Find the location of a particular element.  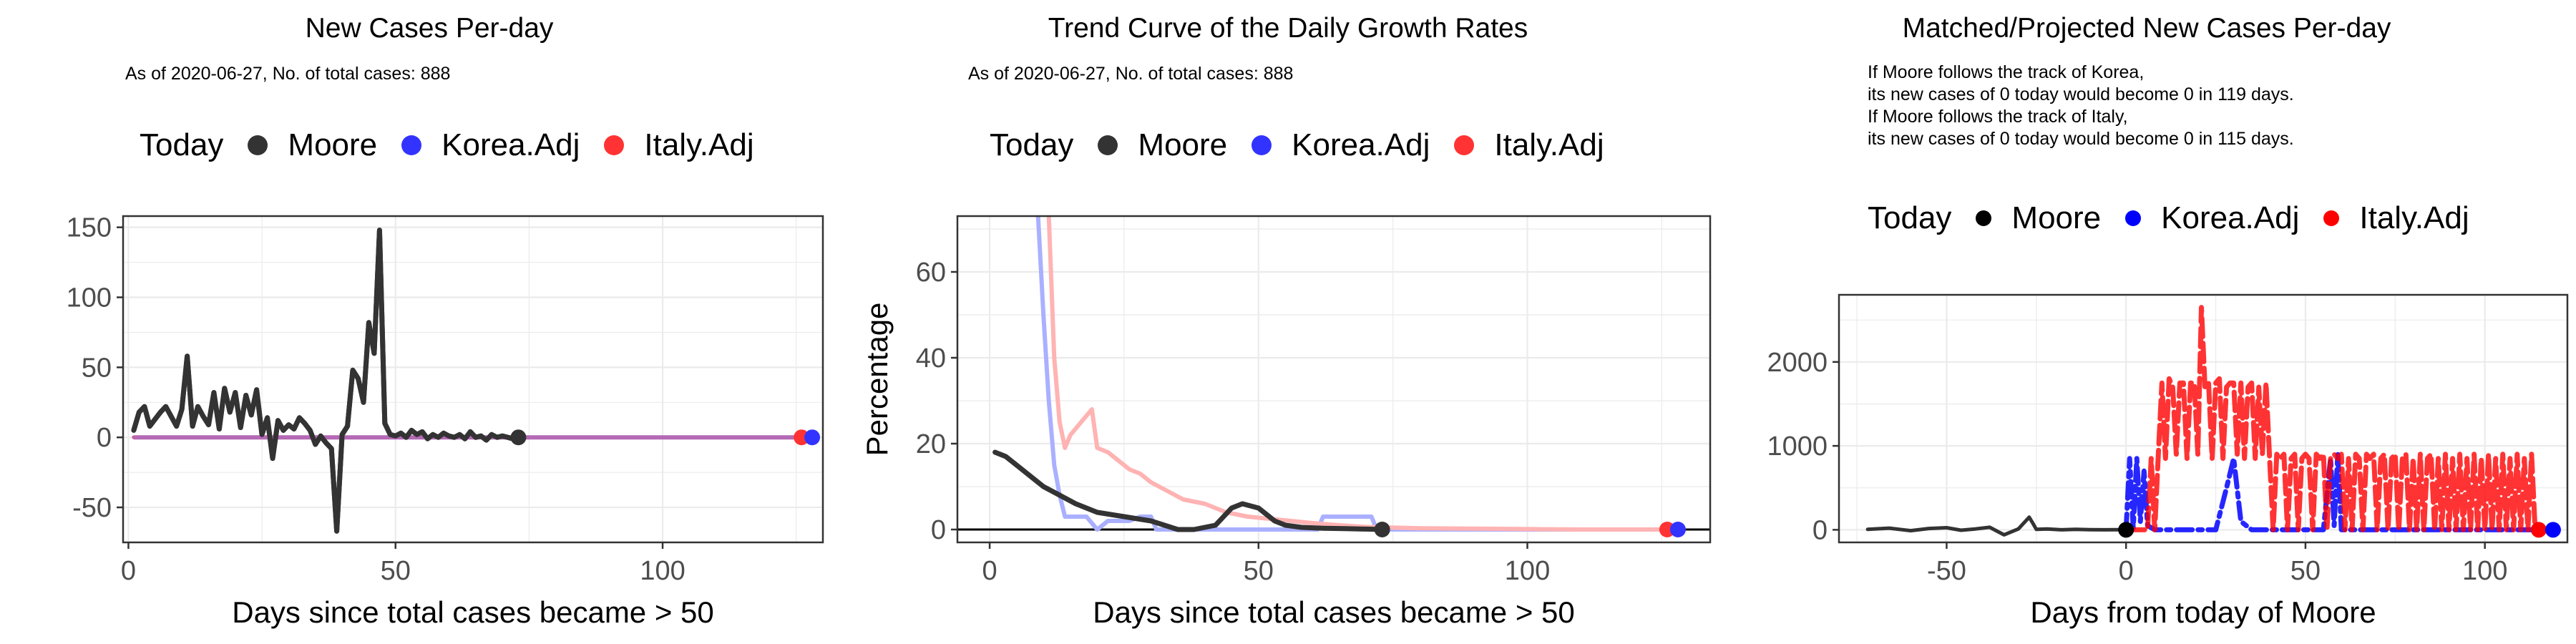

y-tick-label: 1000 is located at coordinates (1797, 446).